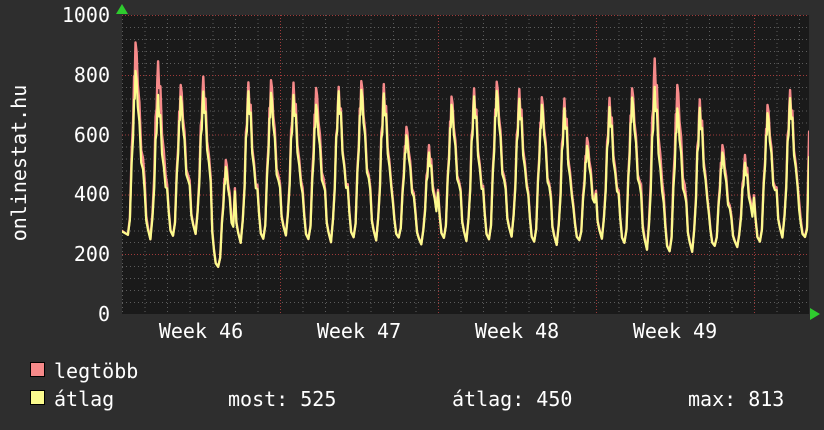 The width and height of the screenshot is (824, 430). Describe the element at coordinates (91, 194) in the screenshot. I see `y-axis-label: 400` at that location.